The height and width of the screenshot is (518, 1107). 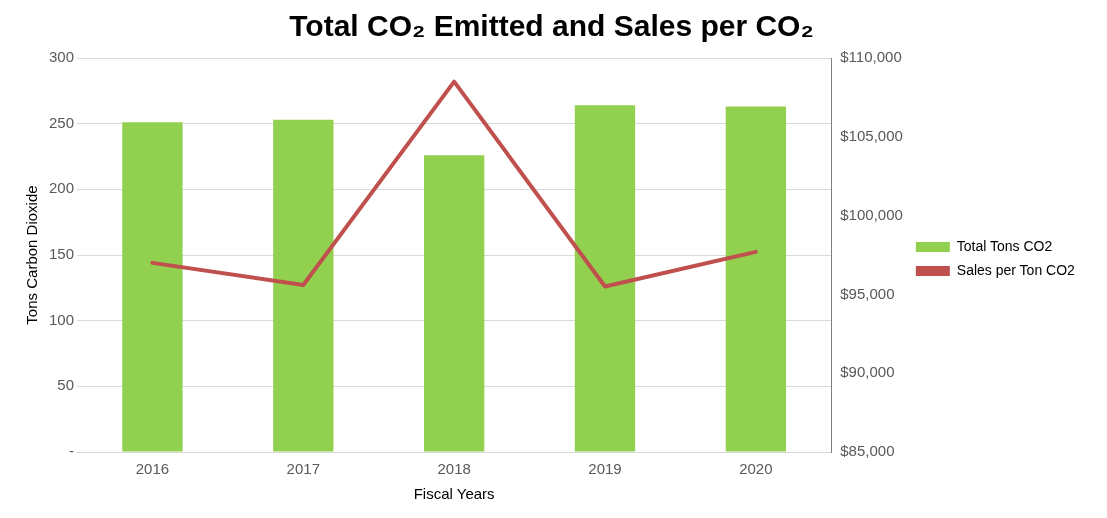 What do you see at coordinates (303, 469) in the screenshot?
I see `x-tick-label: 2017` at bounding box center [303, 469].